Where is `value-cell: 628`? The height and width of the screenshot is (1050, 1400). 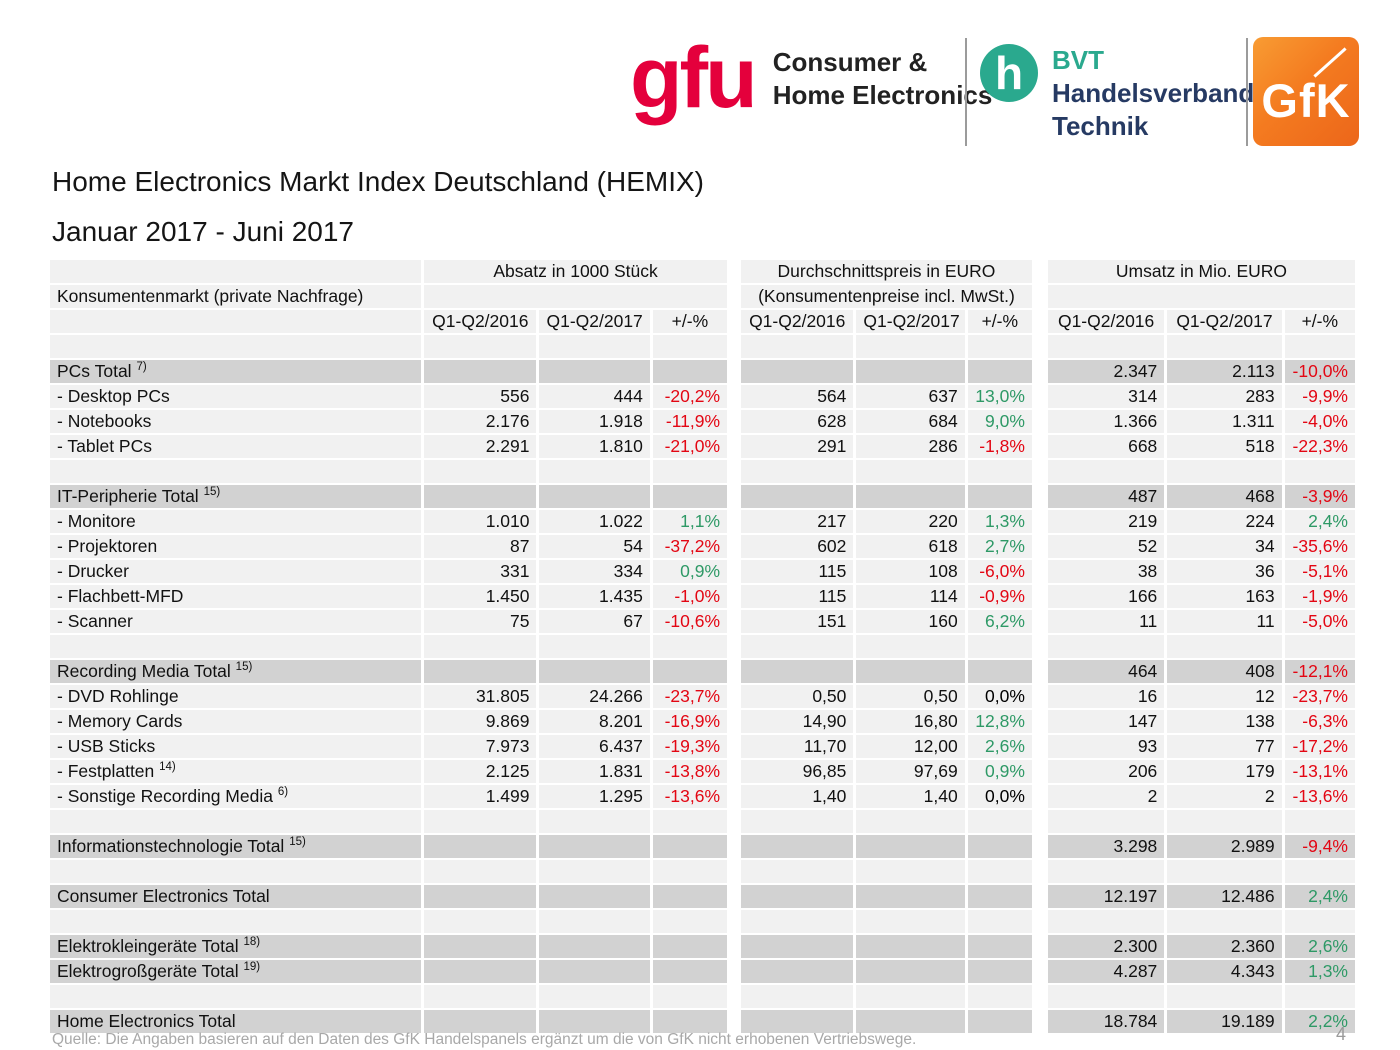
value-cell: 628 is located at coordinates (797, 421).